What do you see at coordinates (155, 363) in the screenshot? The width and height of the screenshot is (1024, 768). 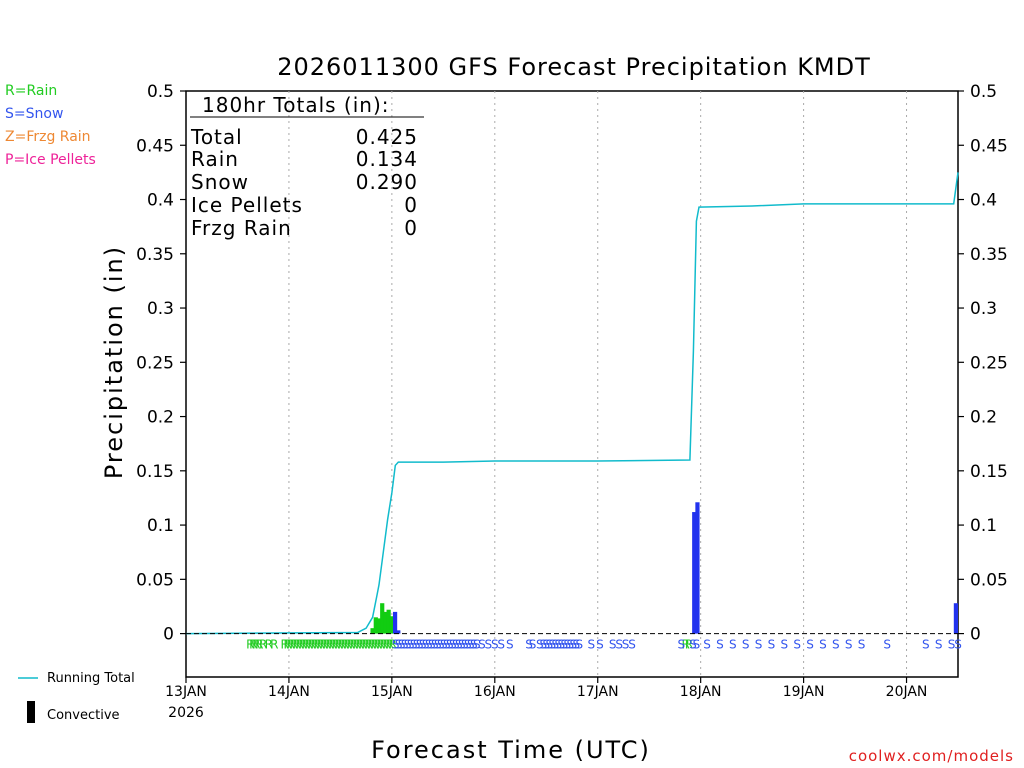 I see `y-tick-label-left: 0.25` at bounding box center [155, 363].